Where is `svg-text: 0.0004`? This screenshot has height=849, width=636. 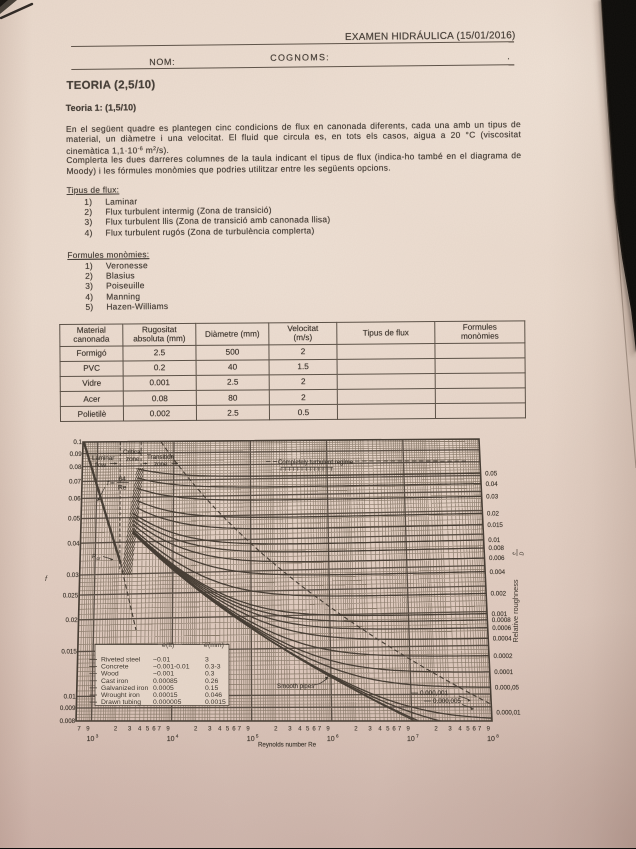 svg-text: 0.0004 is located at coordinates (502, 639).